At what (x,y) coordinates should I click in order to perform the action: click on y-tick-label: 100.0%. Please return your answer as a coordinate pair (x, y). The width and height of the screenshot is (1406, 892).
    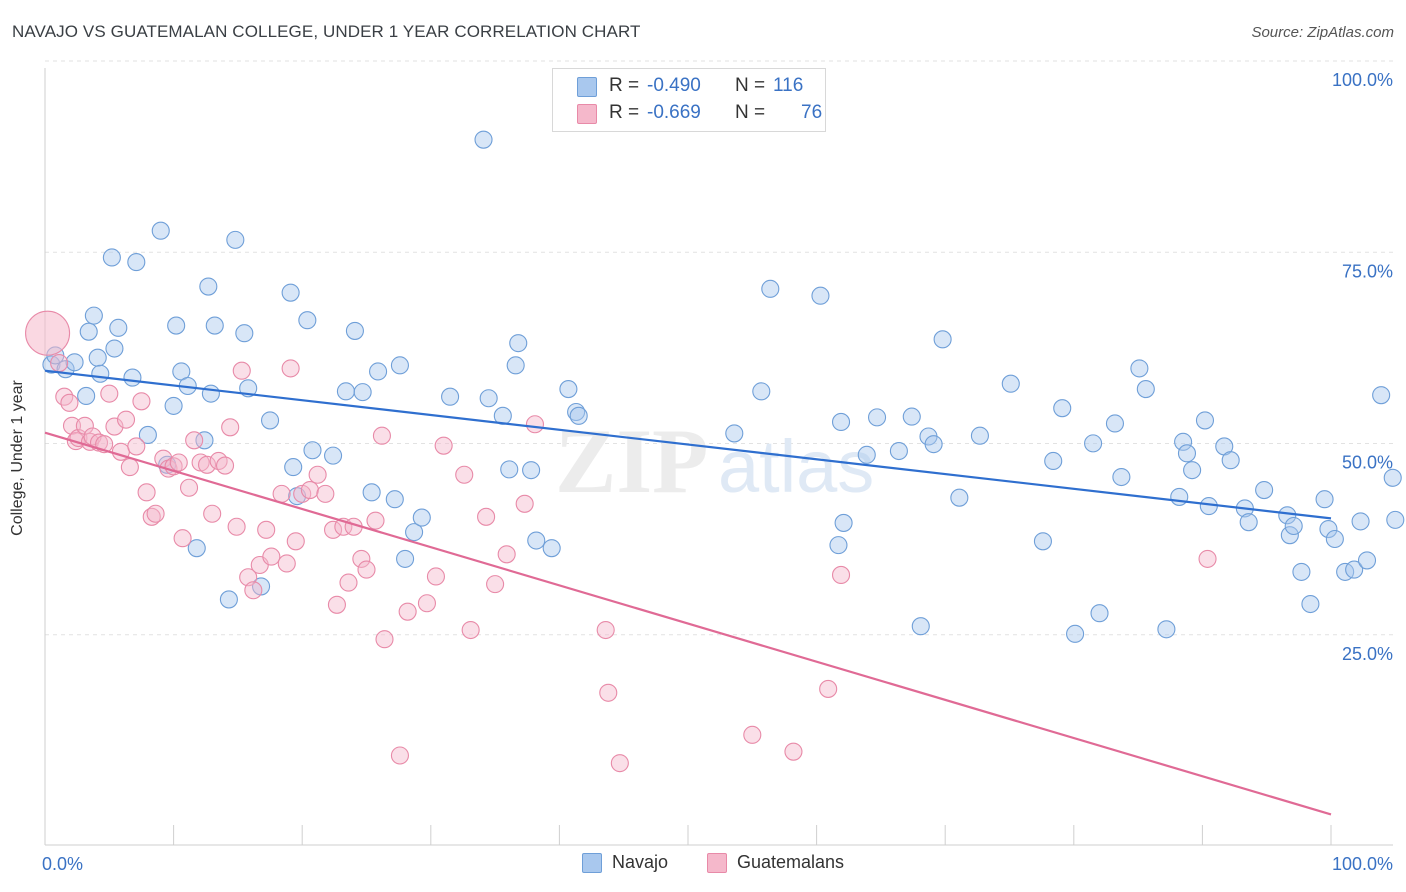
    Looking at the image, I should click on (1362, 80).